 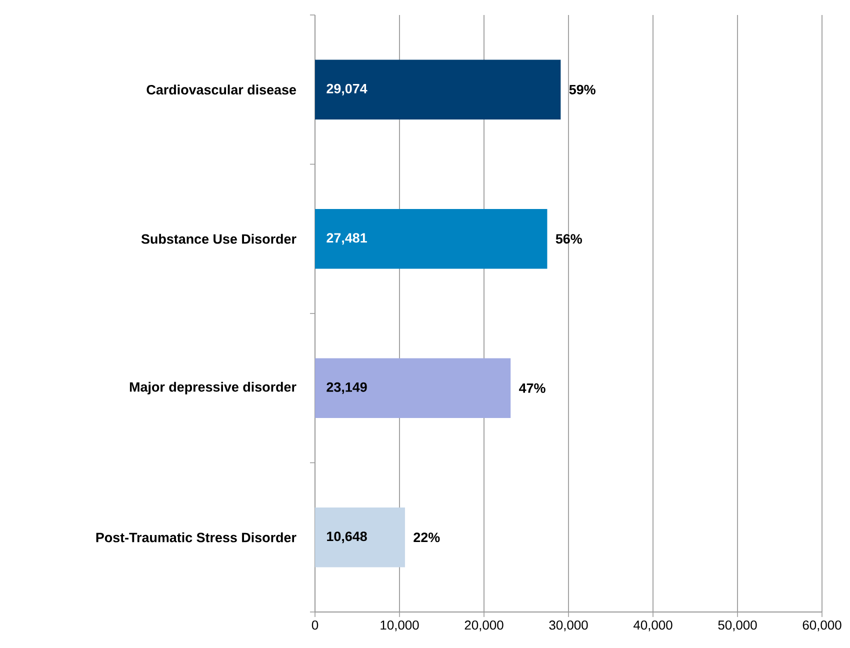 I want to click on y-tick-label: Cardiovascular disease, so click(x=221, y=89).